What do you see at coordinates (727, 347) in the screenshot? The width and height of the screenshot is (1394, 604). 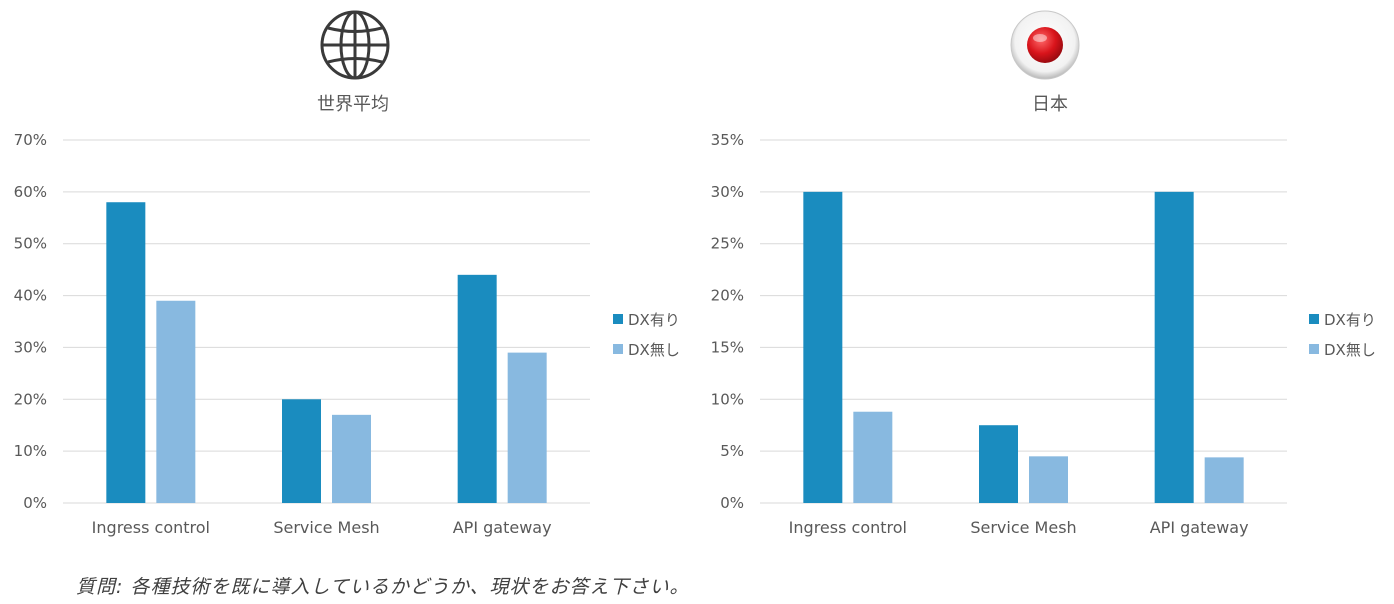 I see `y-tick-label: 15%` at bounding box center [727, 347].